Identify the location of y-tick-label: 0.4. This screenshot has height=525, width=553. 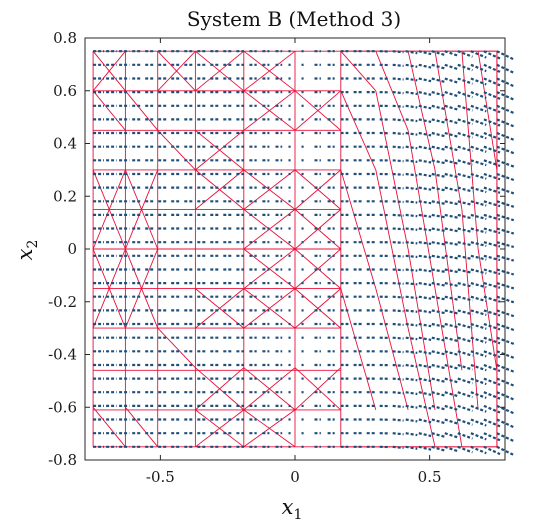
(65, 144).